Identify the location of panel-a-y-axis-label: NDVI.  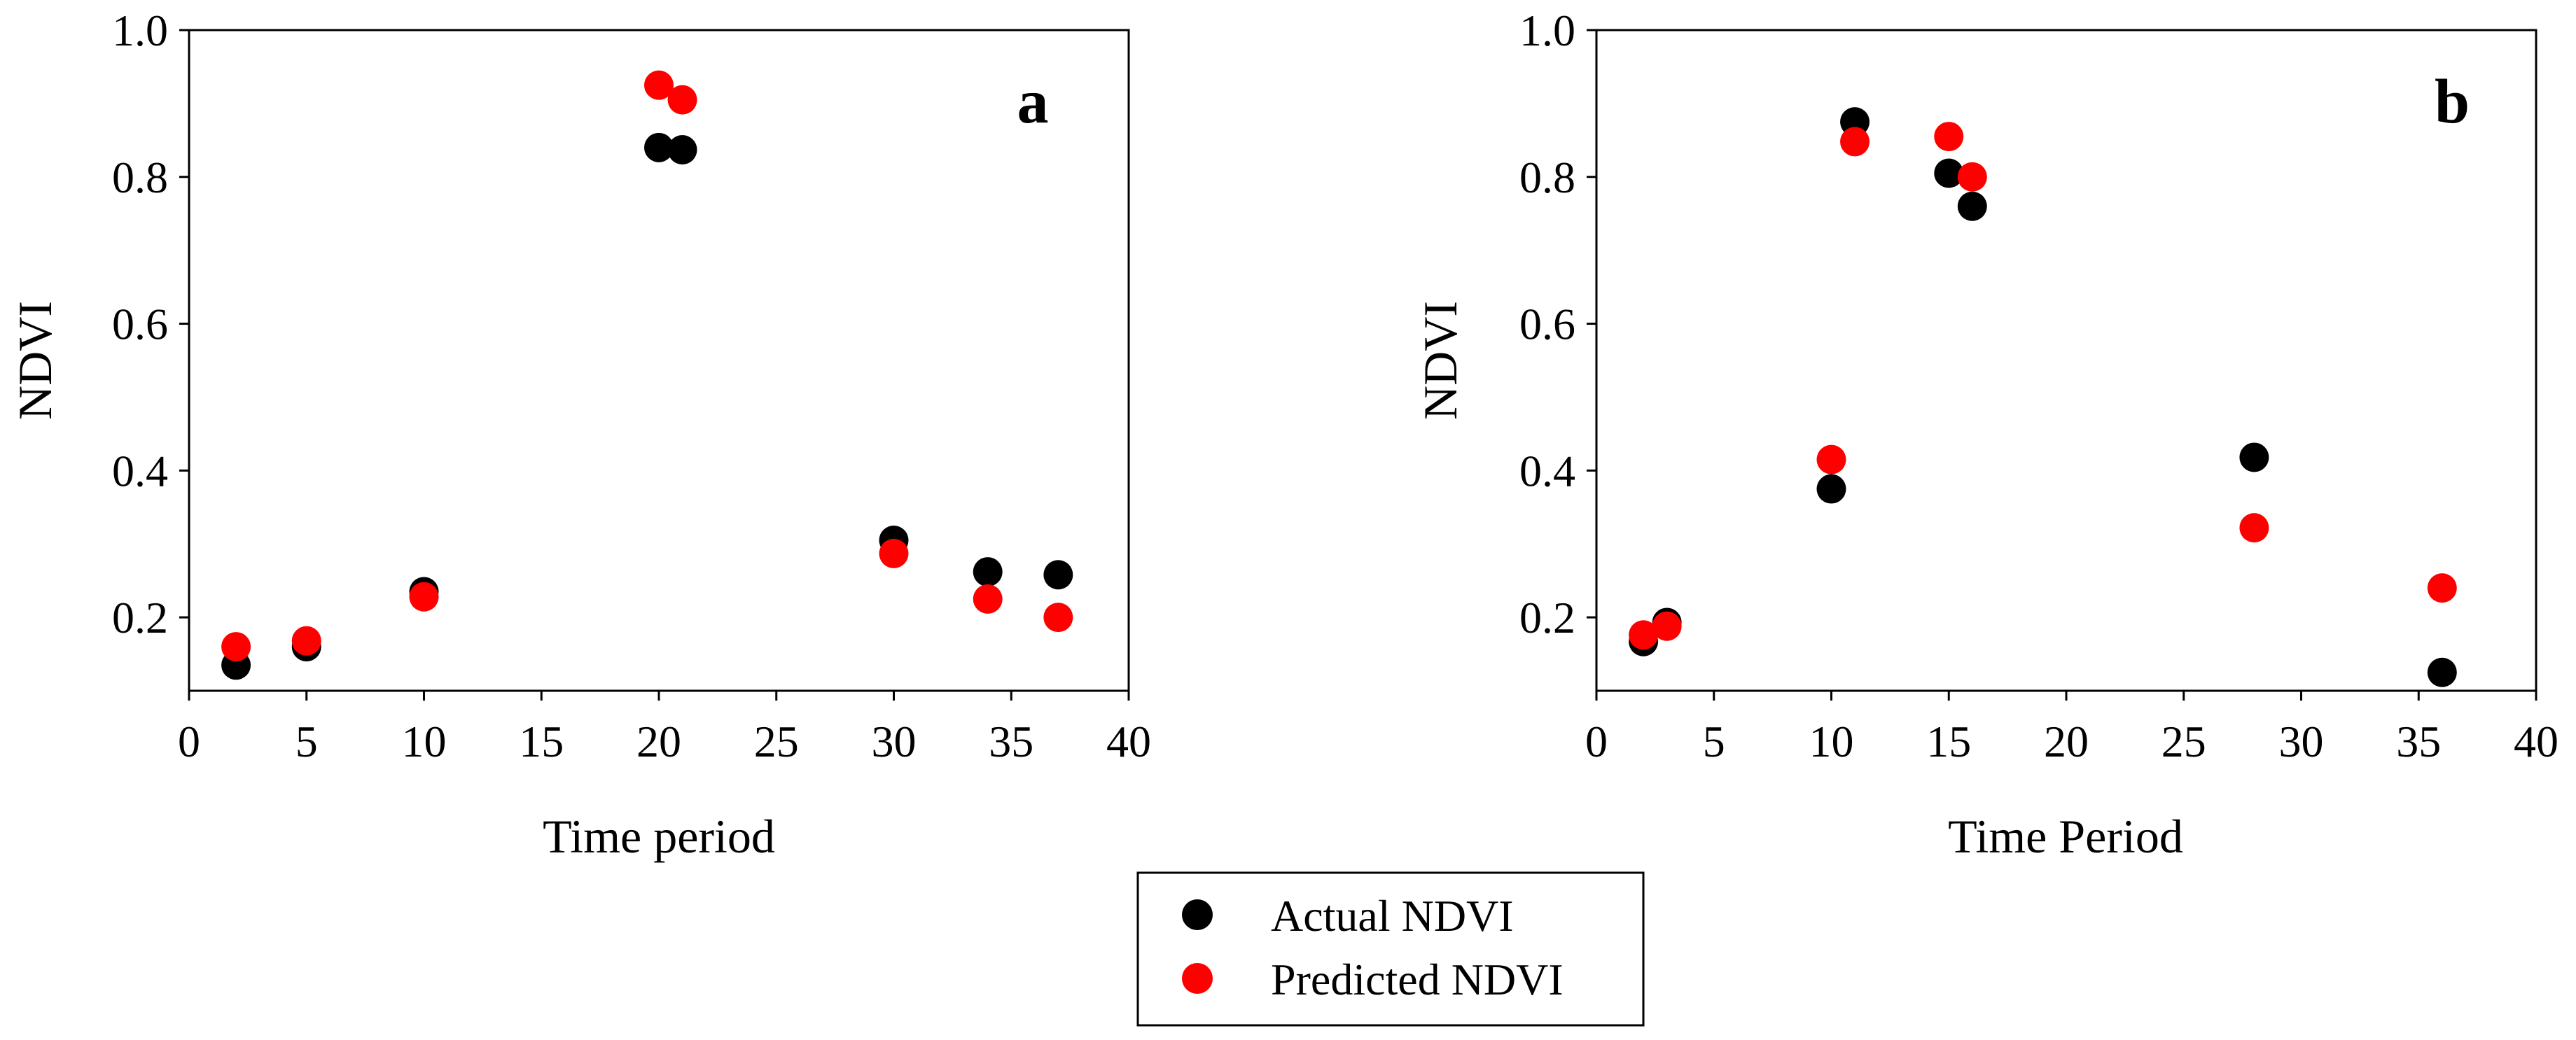
(35, 360).